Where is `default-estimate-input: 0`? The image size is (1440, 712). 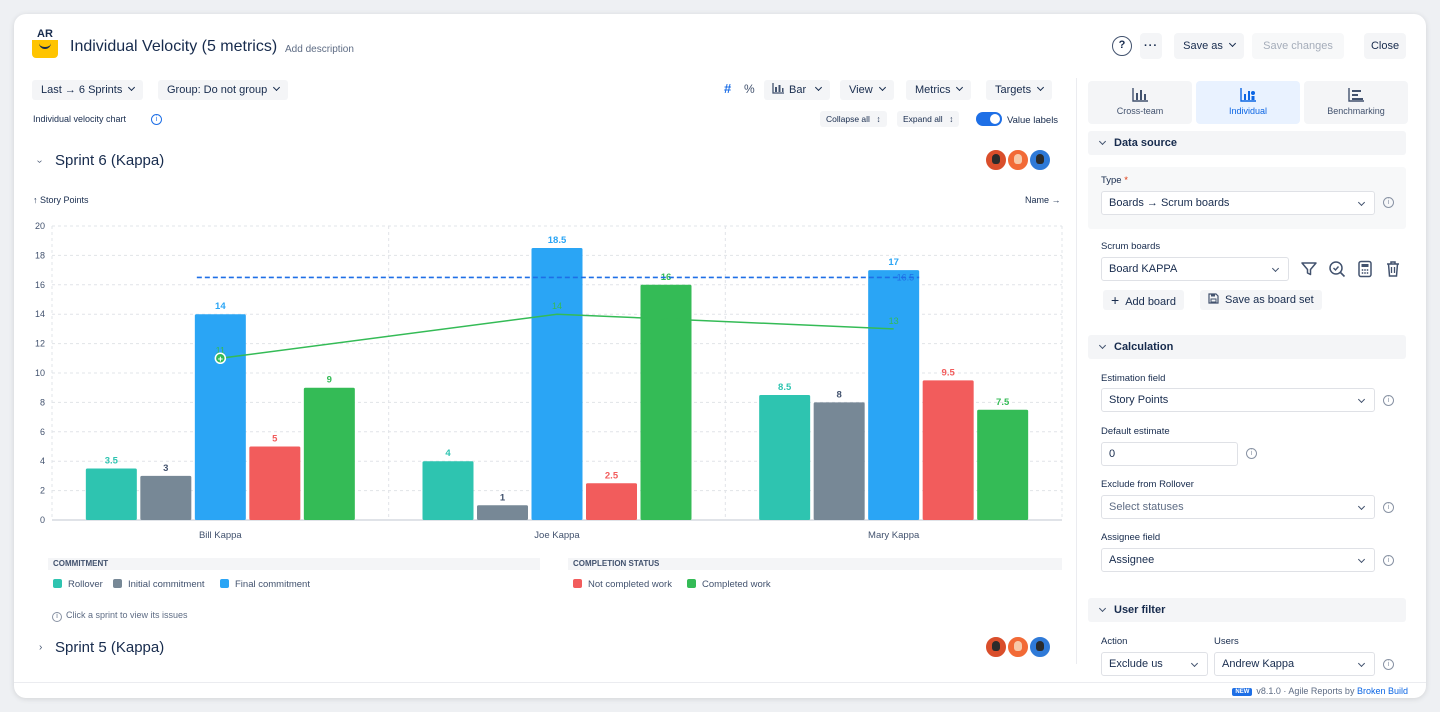 default-estimate-input: 0 is located at coordinates (1169, 454).